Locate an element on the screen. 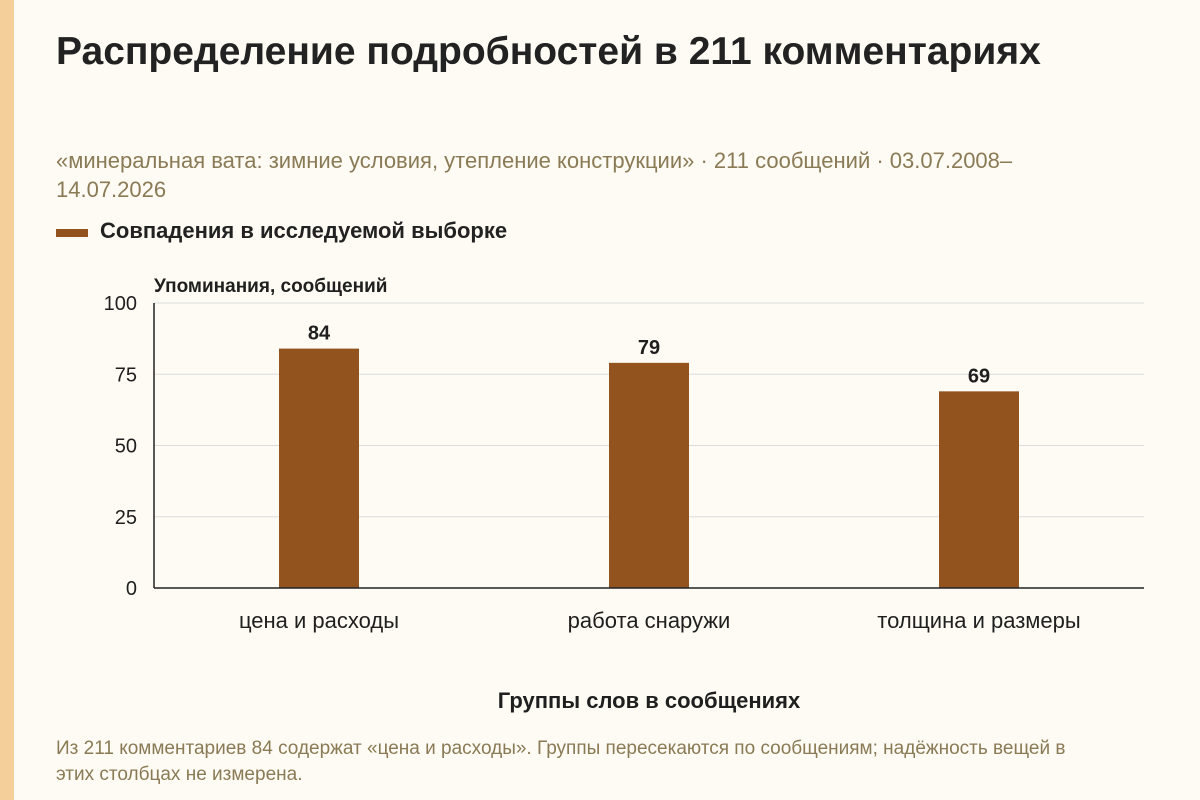 The height and width of the screenshot is (800, 1200). legend: Совпадения в исследуемой выборке is located at coordinates (281, 231).